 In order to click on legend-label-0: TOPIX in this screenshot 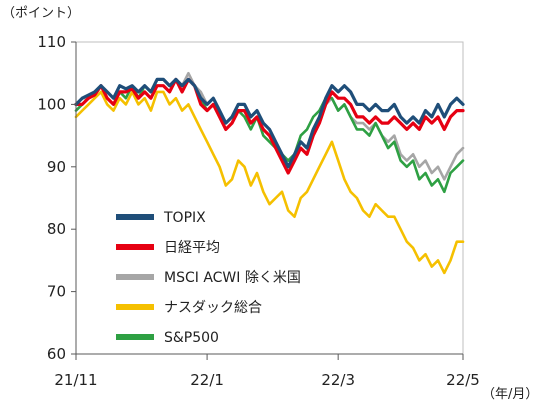, I will do `click(184, 218)`.